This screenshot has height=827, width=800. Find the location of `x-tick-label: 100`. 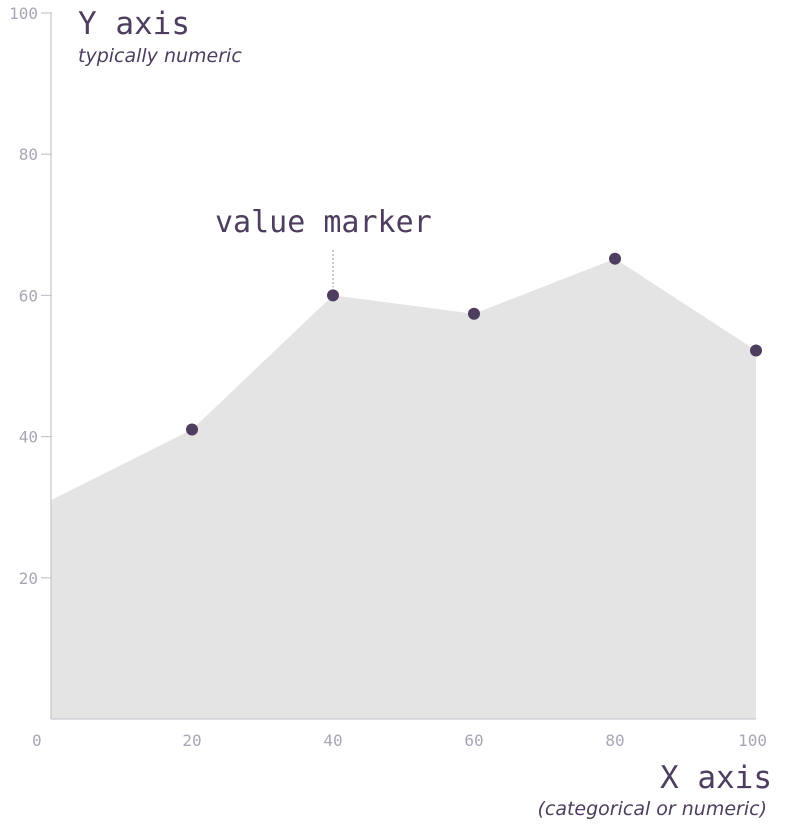

x-tick-label: 100 is located at coordinates (752, 740).